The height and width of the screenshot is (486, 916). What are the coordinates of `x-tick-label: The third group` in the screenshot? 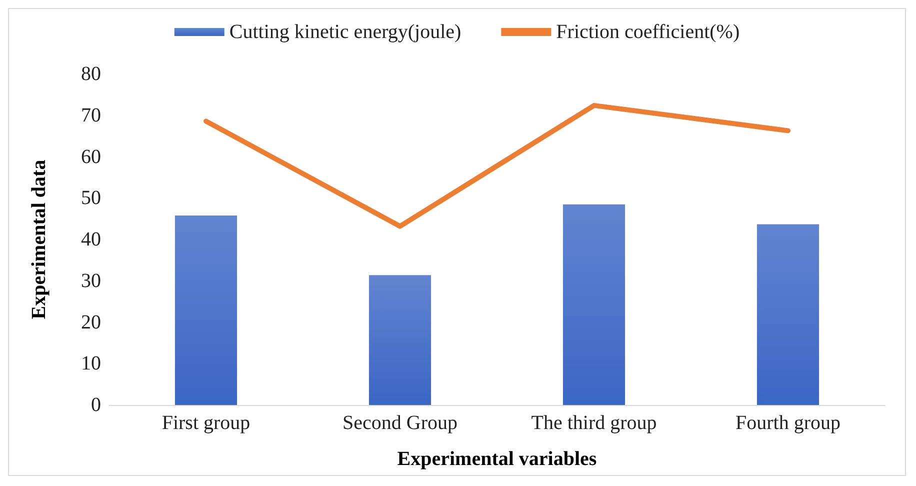 It's located at (594, 423).